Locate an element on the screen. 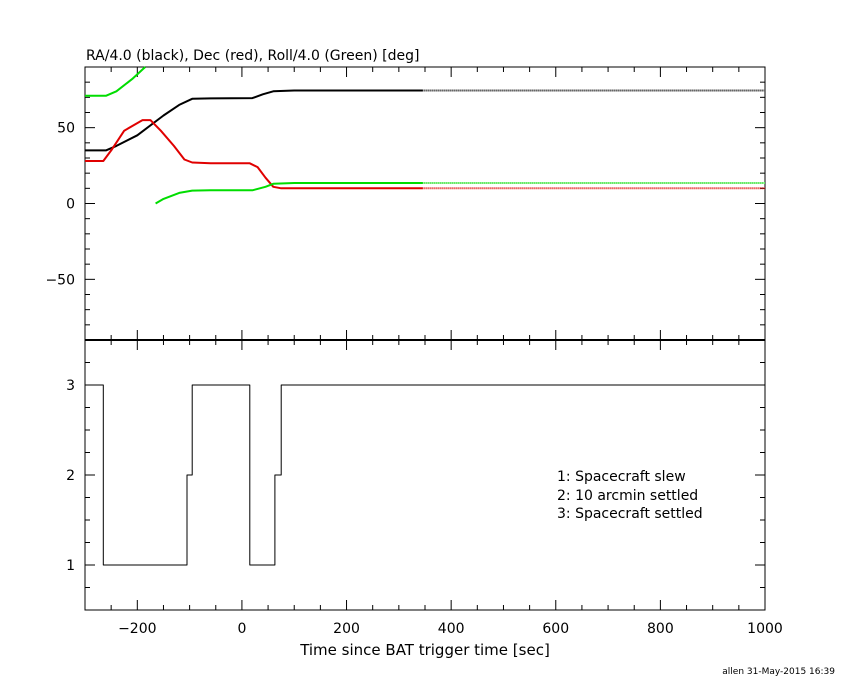 Image resolution: width=850 pixels, height=680 pixels. footer-timestamp: allen 31-May-2015 16:39 is located at coordinates (778, 672).